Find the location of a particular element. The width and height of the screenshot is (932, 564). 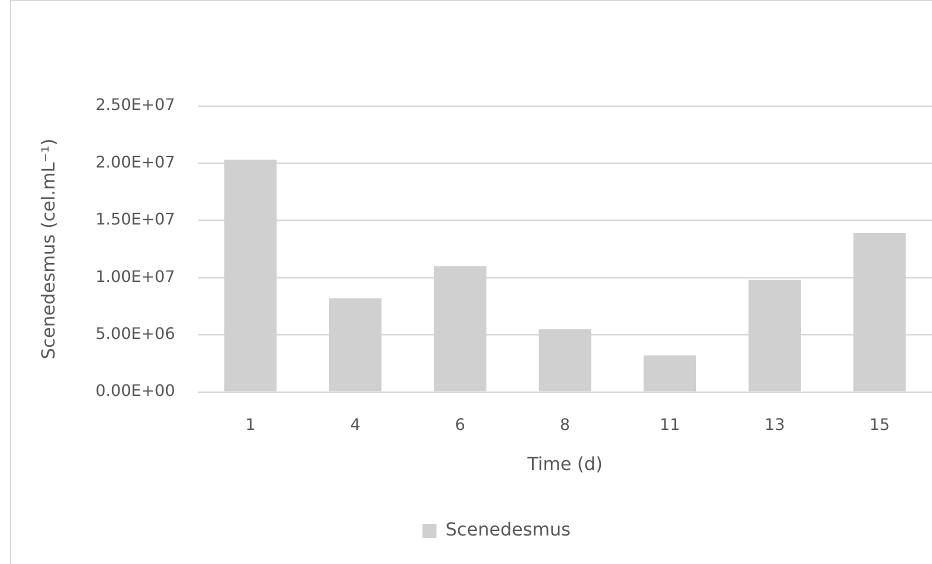

legend-label: Scenedesmus is located at coordinates (508, 530).